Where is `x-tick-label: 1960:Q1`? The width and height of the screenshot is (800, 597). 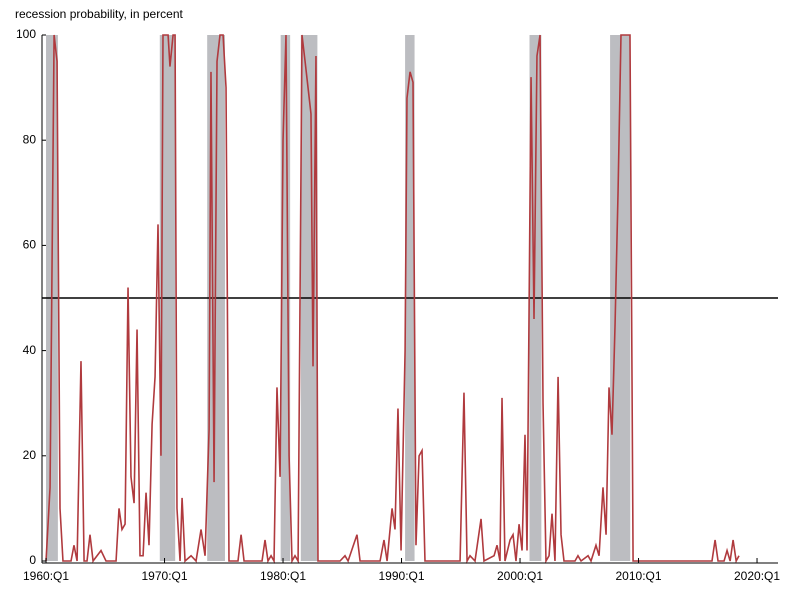
x-tick-label: 1960:Q1 is located at coordinates (46, 576).